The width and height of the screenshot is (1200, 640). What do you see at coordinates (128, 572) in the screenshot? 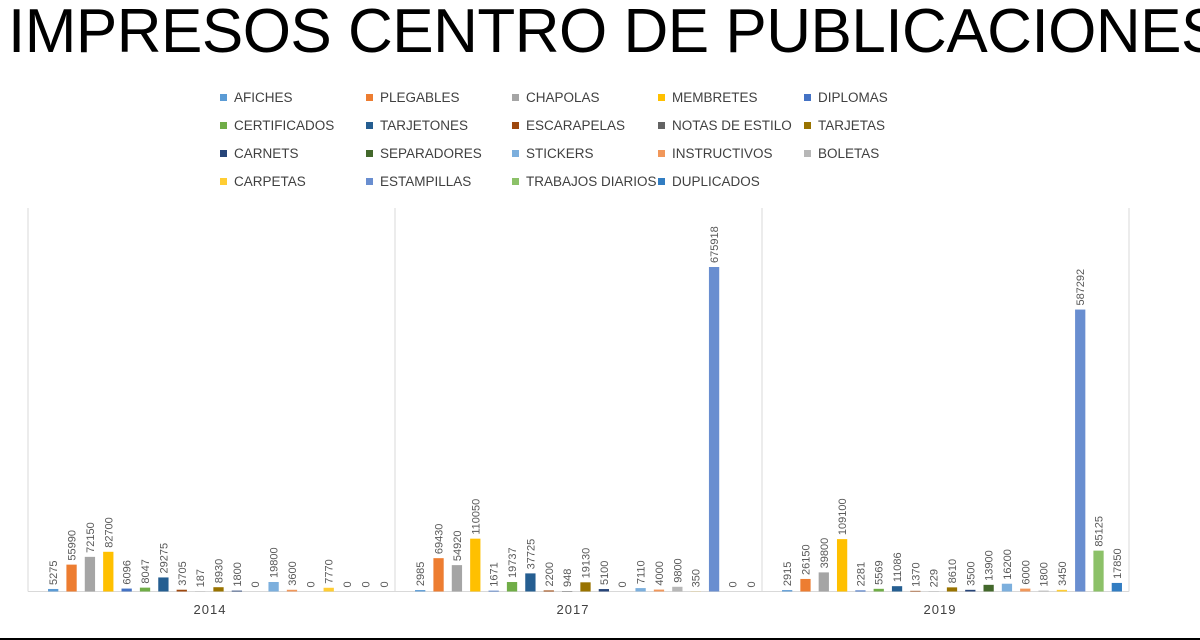
I see `data-label: 6096` at bounding box center [128, 572].